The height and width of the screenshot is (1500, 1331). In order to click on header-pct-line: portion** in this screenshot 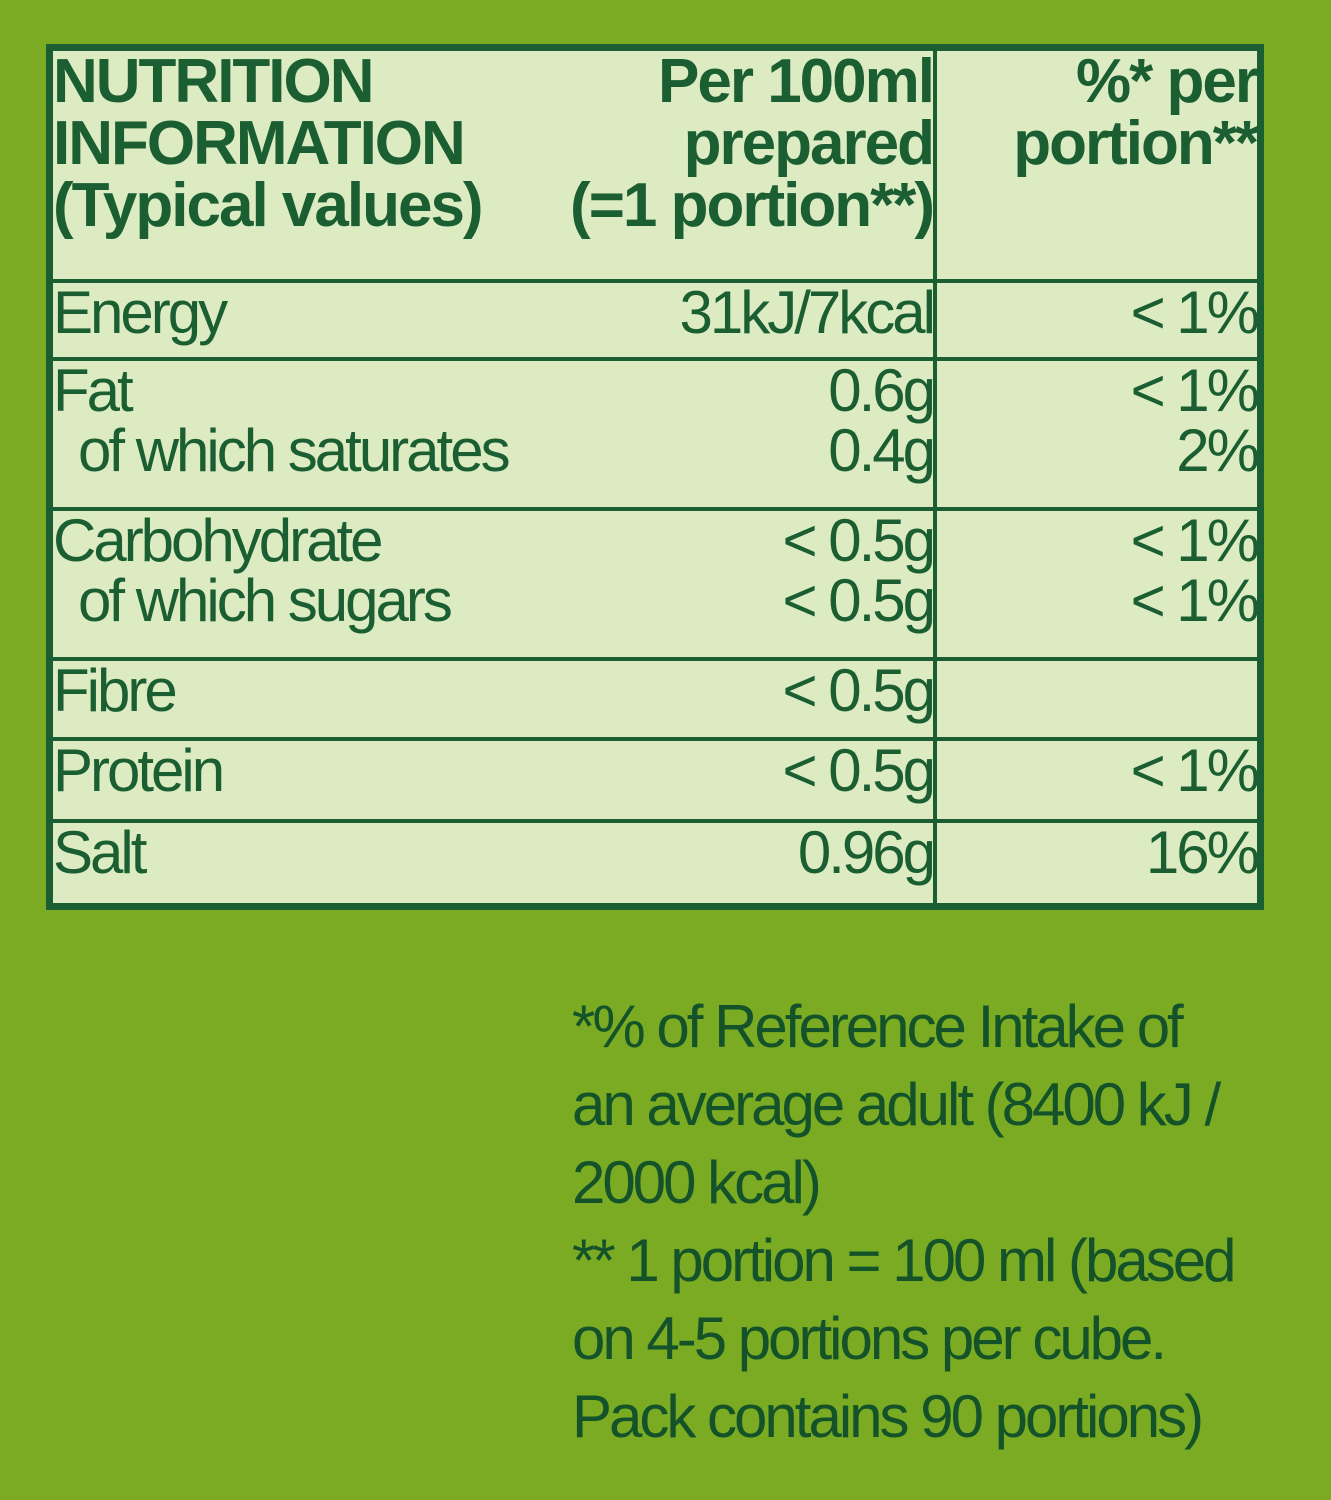, I will do `click(1136, 143)`.